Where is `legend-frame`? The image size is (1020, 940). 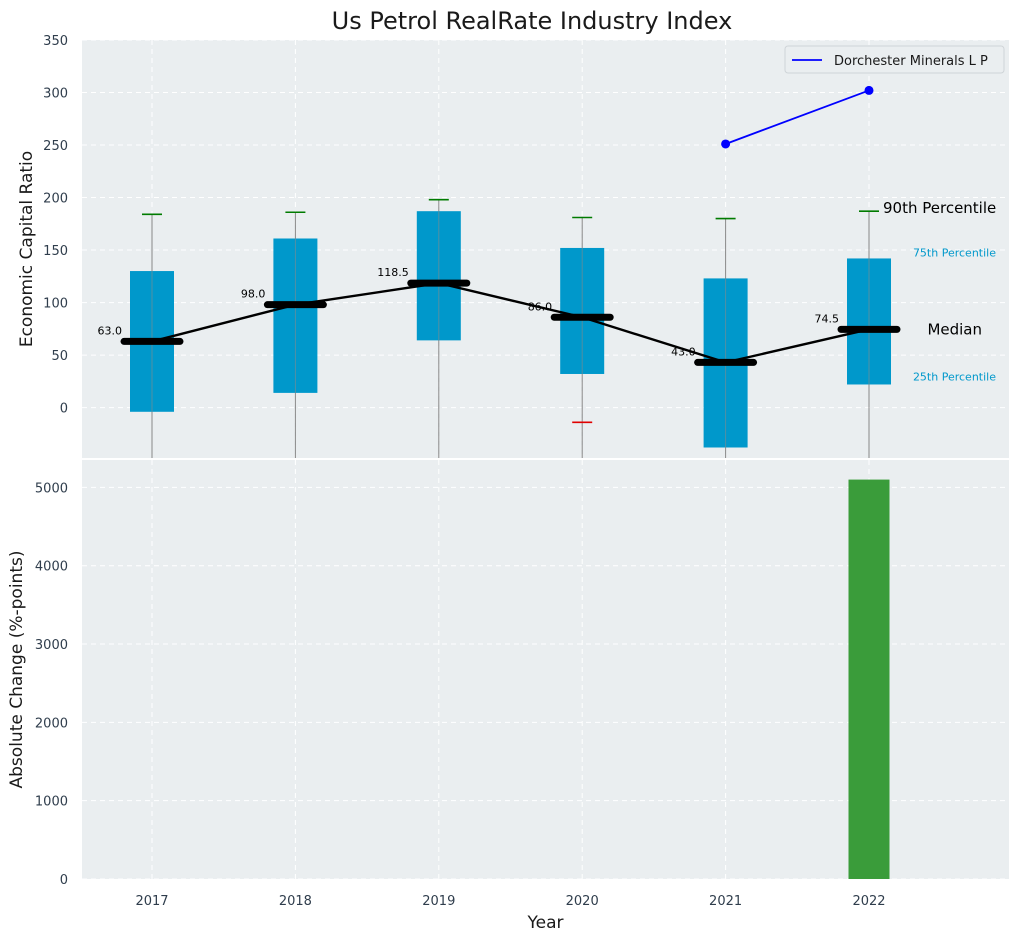 legend-frame is located at coordinates (894, 59).